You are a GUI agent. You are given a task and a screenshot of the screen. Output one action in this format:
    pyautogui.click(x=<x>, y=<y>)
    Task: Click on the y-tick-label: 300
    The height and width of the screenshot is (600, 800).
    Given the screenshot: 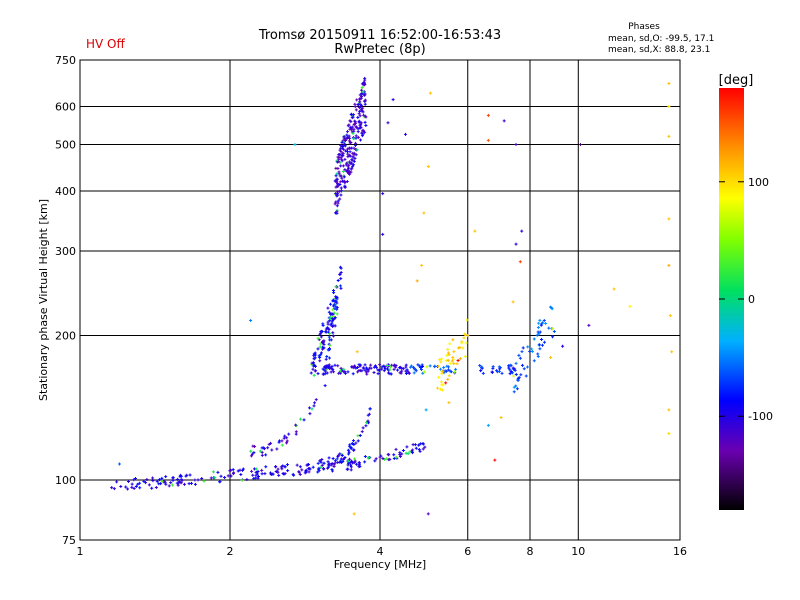 What is the action you would take?
    pyautogui.click(x=65, y=251)
    